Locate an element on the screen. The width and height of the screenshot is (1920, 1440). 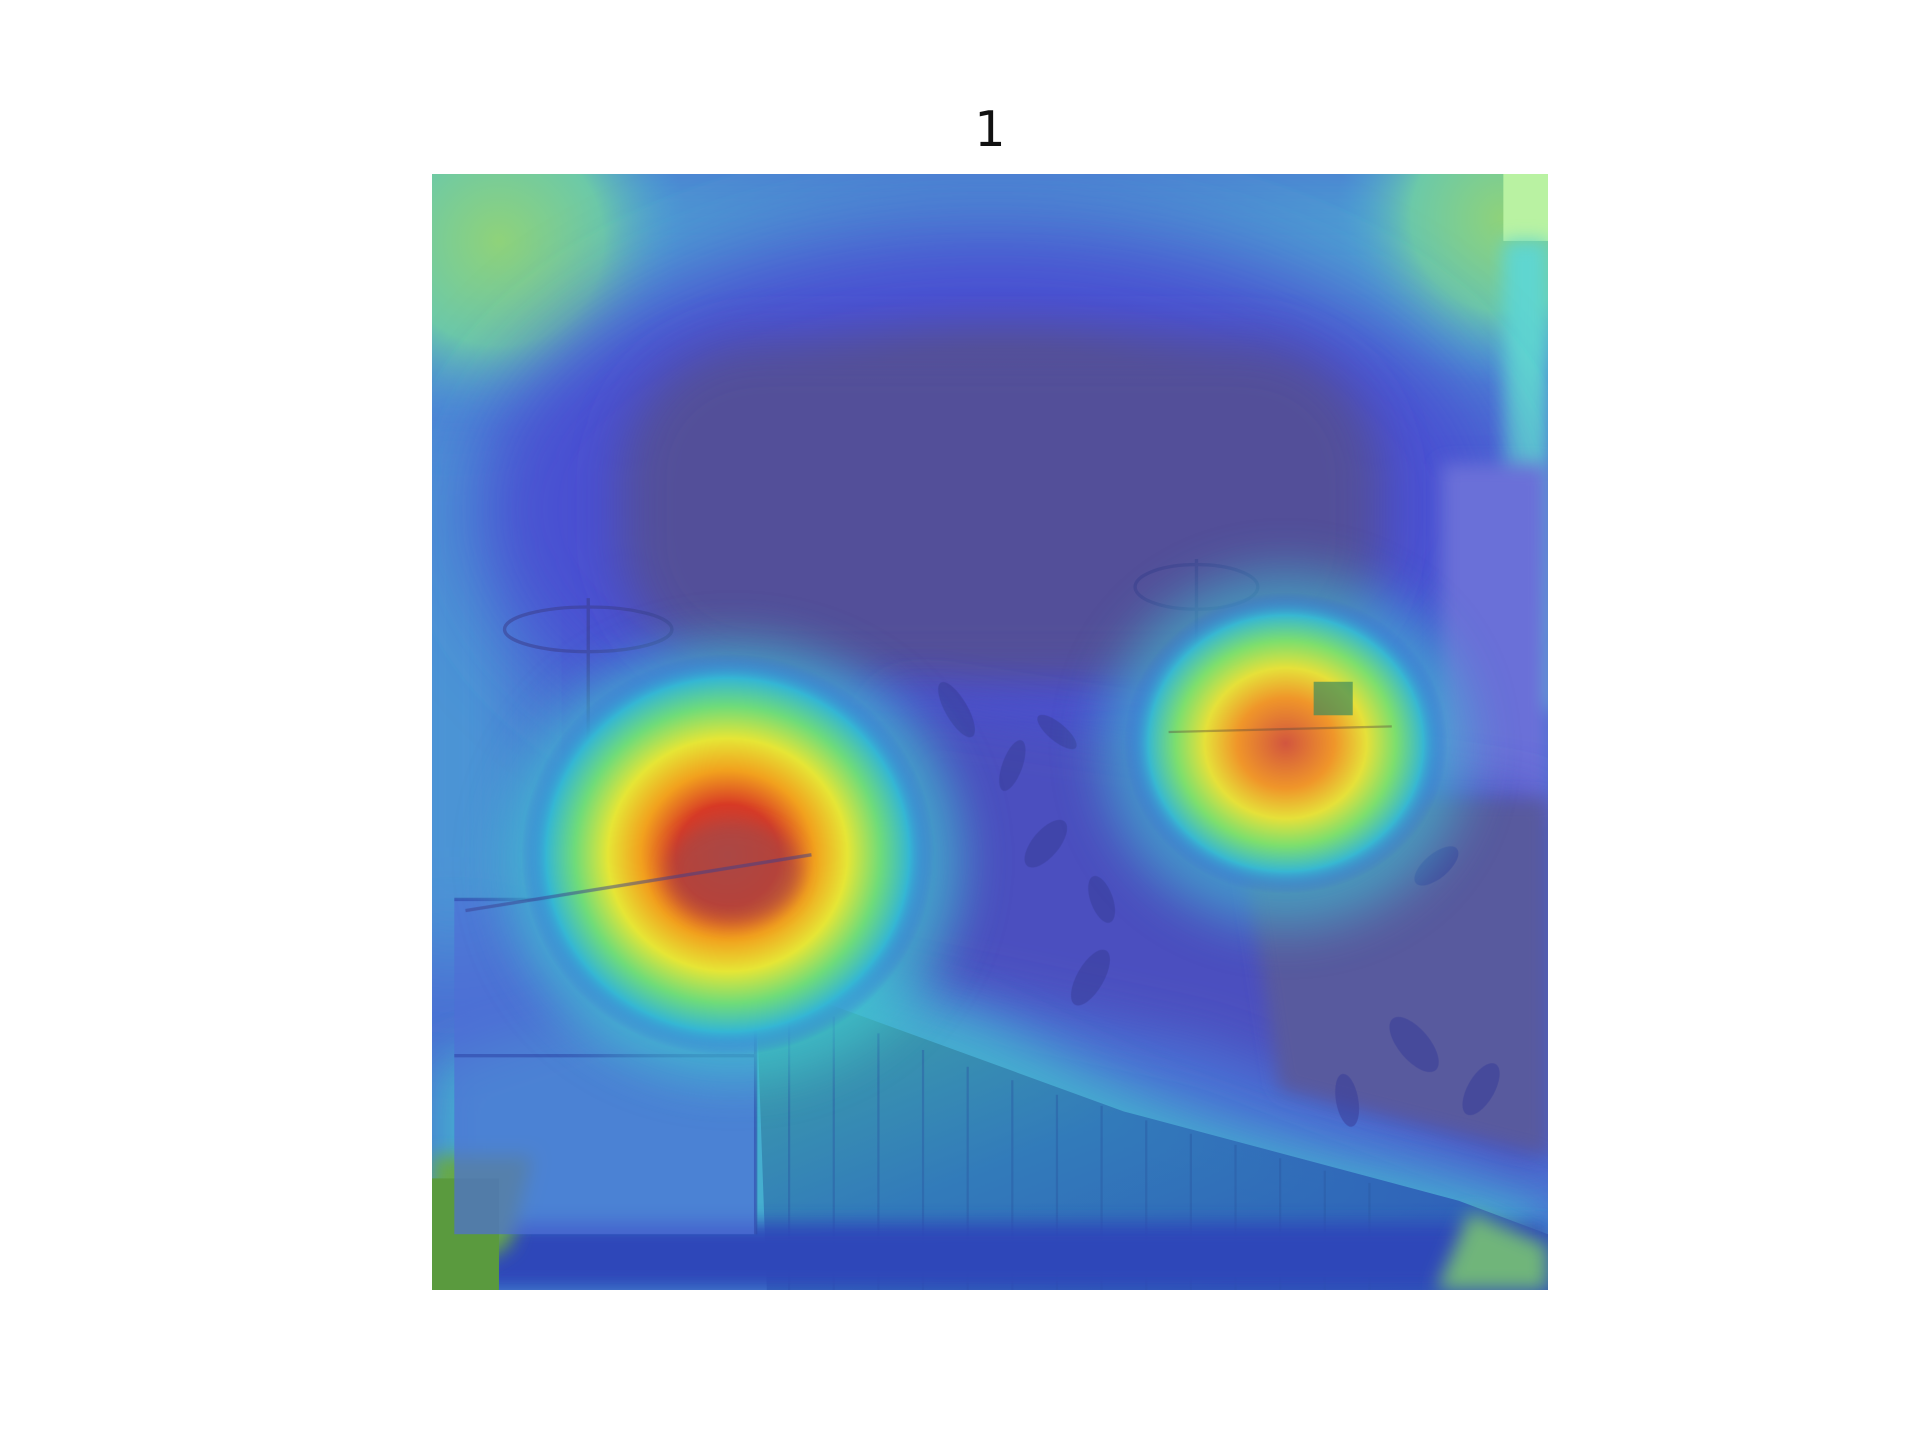
figure-title: 1 is located at coordinates (990, 129).